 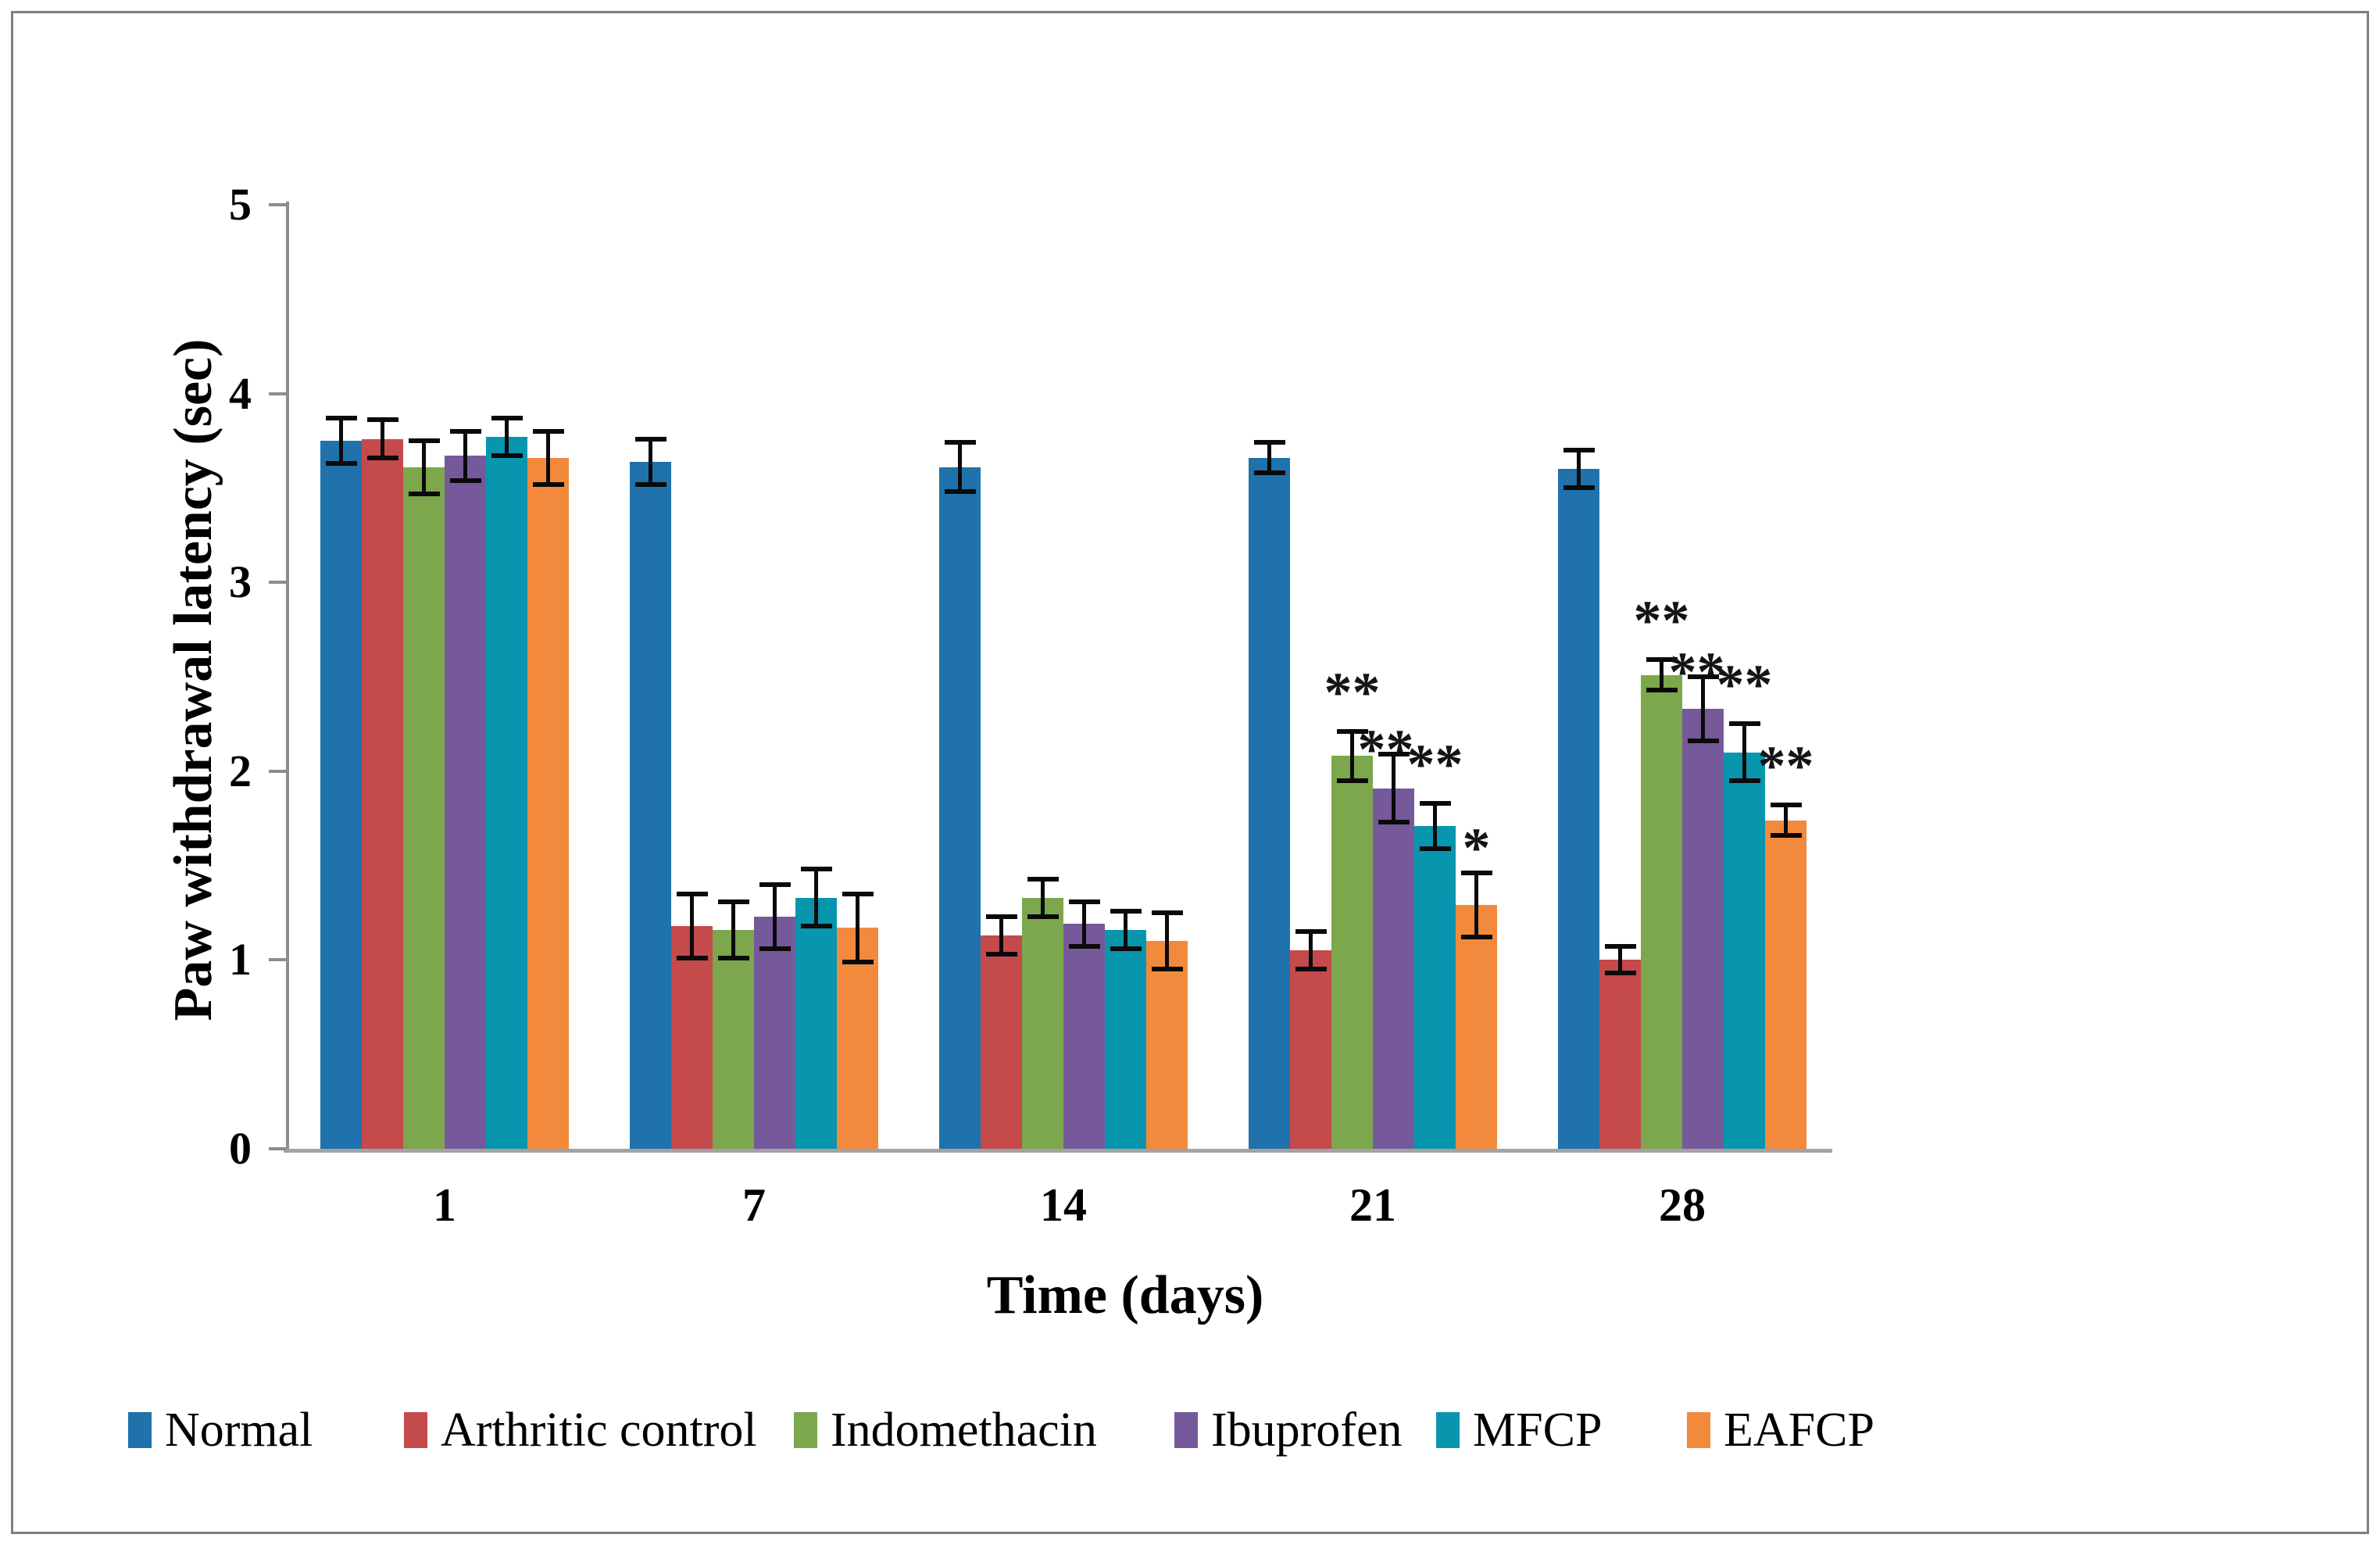 What do you see at coordinates (193, 679) in the screenshot?
I see `y-axis-title: Paw withdrawal latency (sec)` at bounding box center [193, 679].